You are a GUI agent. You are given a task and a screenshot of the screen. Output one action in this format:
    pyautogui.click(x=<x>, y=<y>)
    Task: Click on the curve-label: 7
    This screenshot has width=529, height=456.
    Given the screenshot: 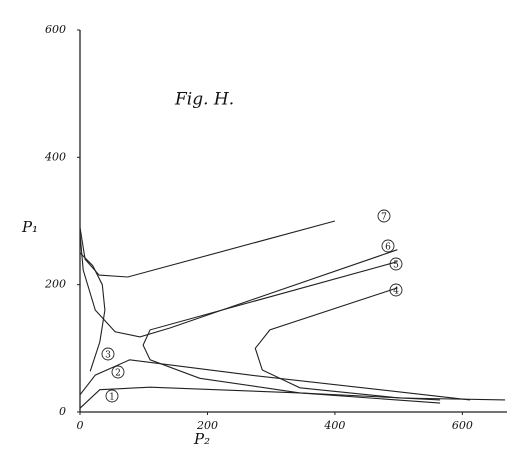 What is the action you would take?
    pyautogui.click(x=384, y=218)
    